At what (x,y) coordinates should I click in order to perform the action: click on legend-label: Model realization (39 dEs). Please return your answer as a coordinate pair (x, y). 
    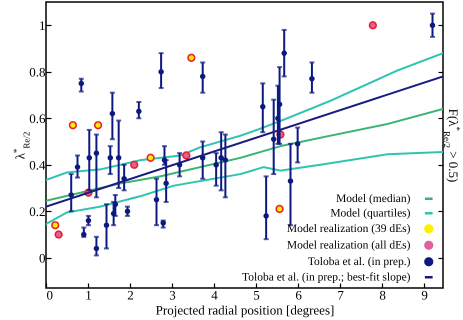
    Looking at the image, I should click on (348, 228).